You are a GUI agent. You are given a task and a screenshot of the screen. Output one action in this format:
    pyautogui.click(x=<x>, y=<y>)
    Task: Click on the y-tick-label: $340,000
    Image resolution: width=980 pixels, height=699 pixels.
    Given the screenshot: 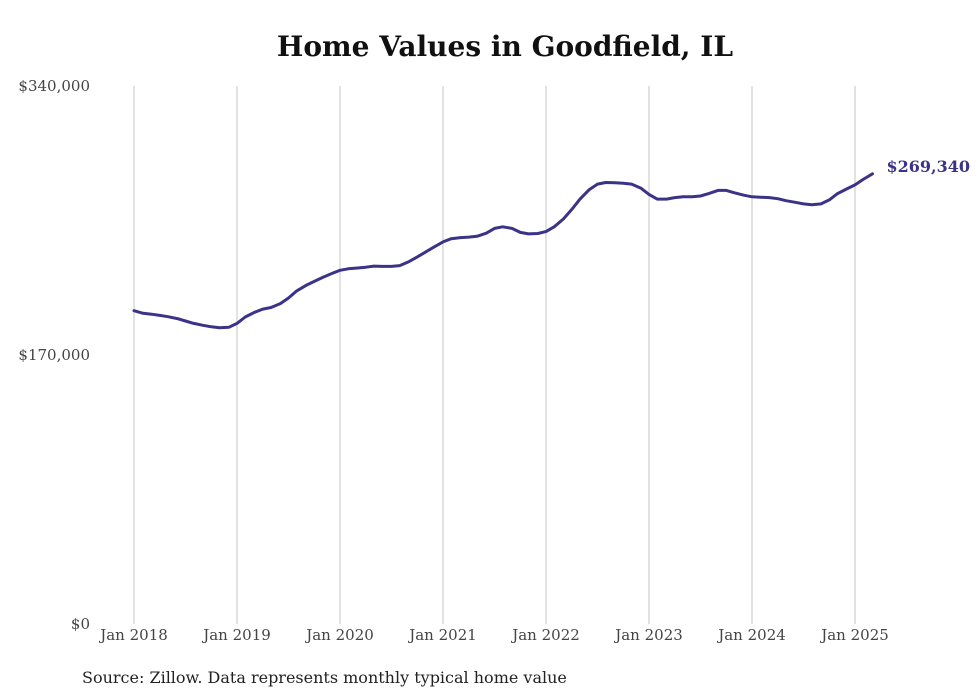 What is the action you would take?
    pyautogui.click(x=54, y=86)
    